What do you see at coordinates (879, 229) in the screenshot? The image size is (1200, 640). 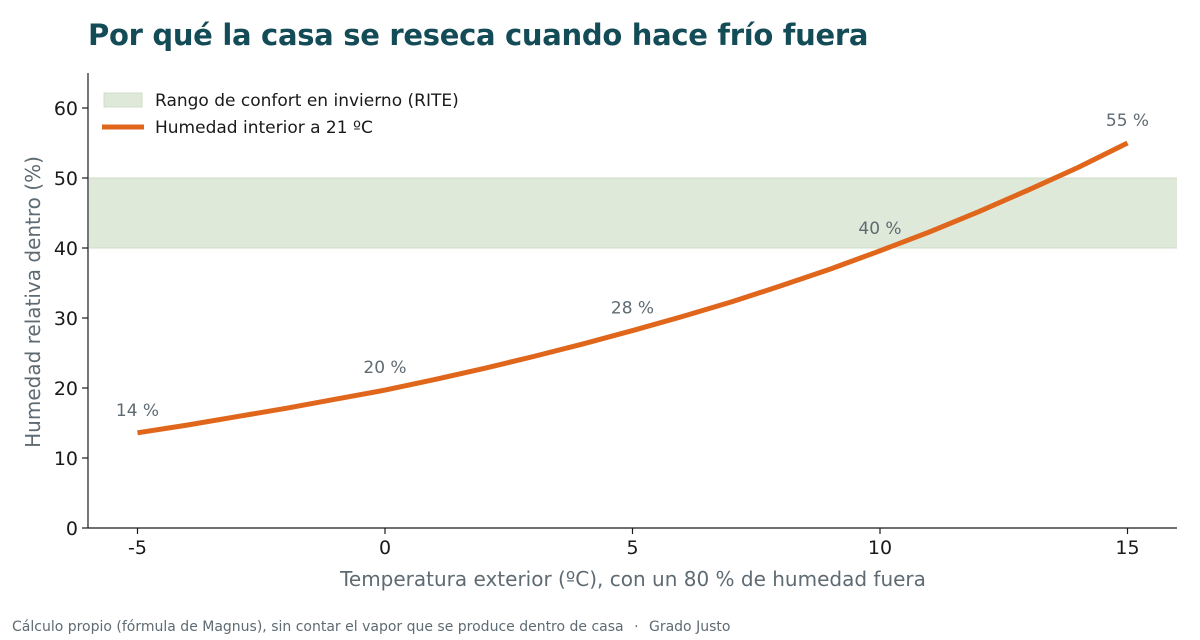 I see `data-label: 40 %` at bounding box center [879, 229].